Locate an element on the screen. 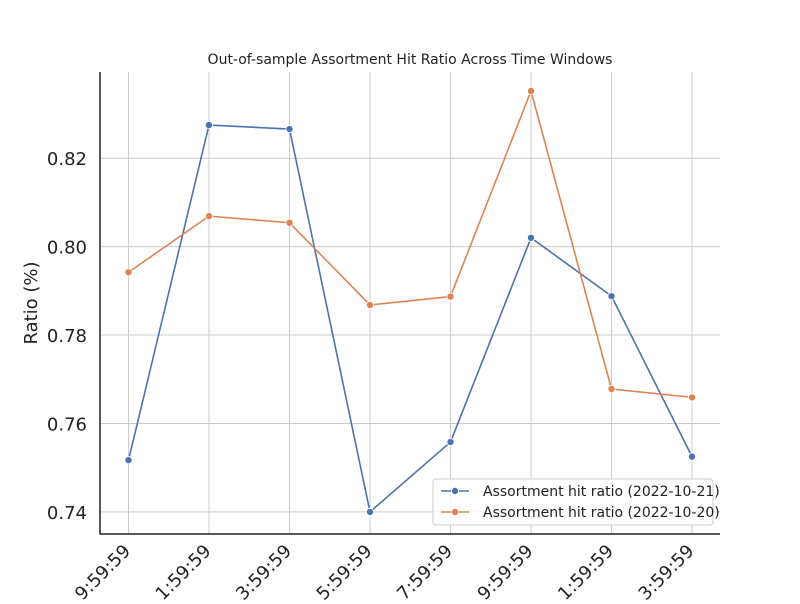 This screenshot has width=800, height=604. y-tick-label: 0.82 is located at coordinates (67, 159).